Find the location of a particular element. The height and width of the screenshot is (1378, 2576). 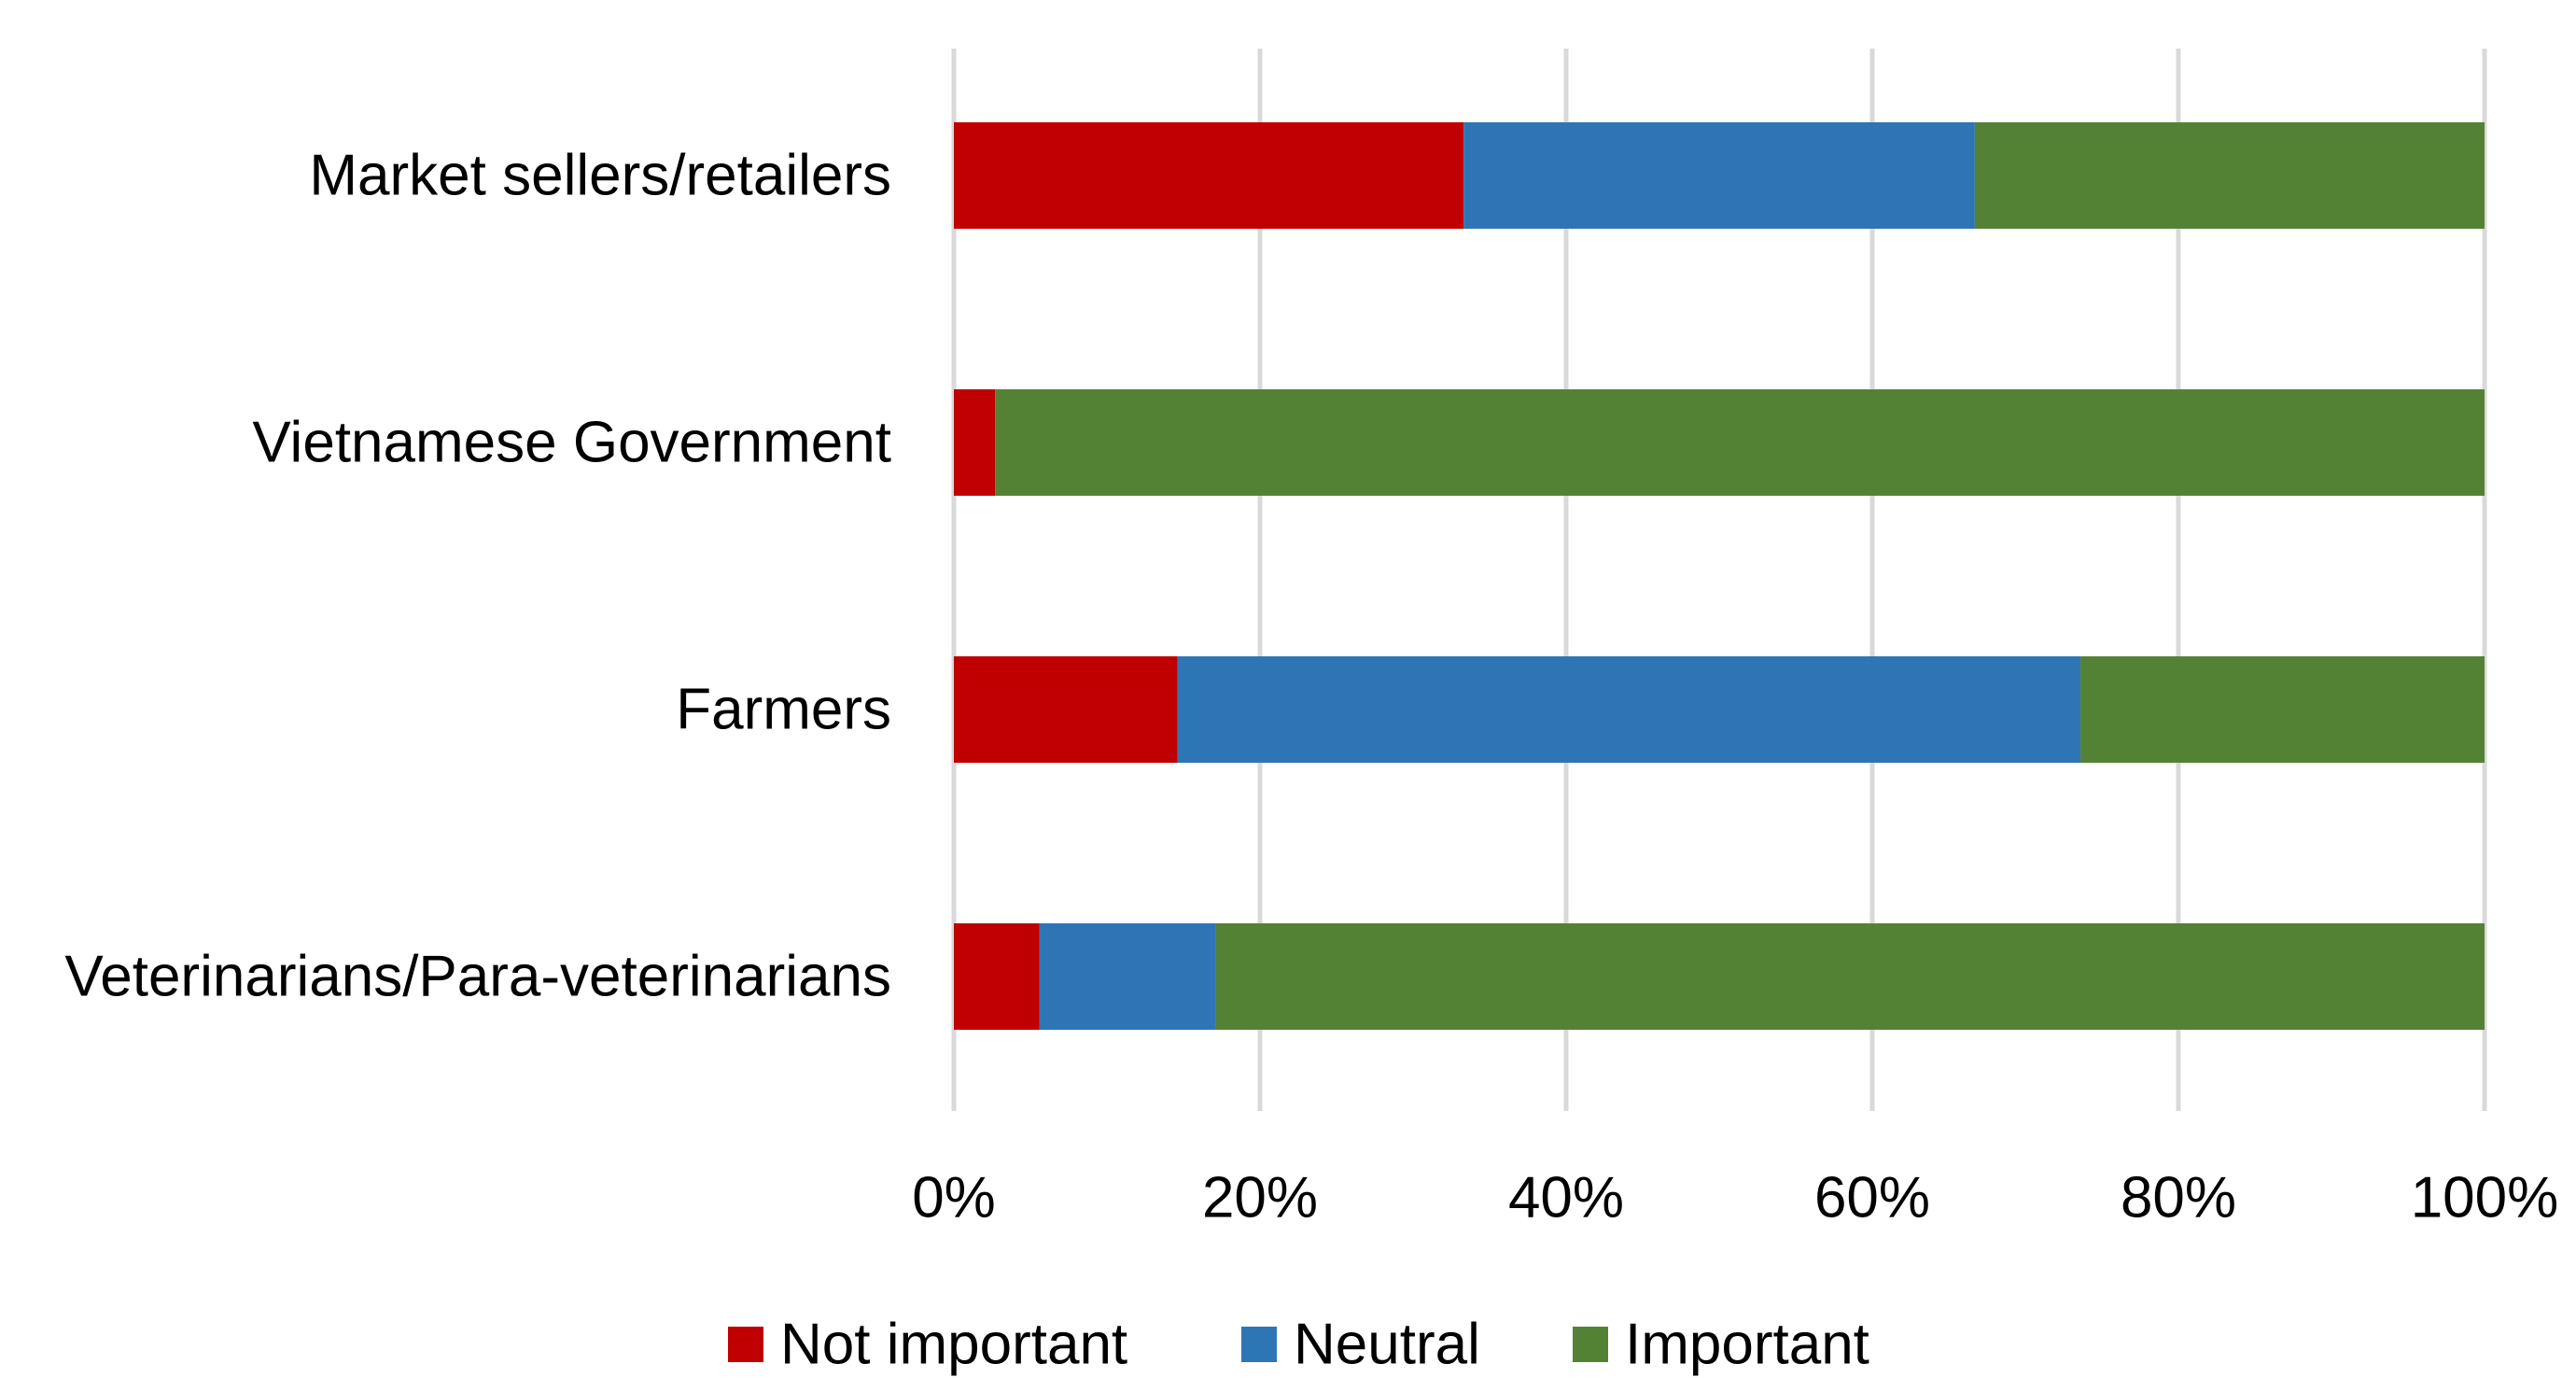

x-tick-label: 80% is located at coordinates (2178, 1198).